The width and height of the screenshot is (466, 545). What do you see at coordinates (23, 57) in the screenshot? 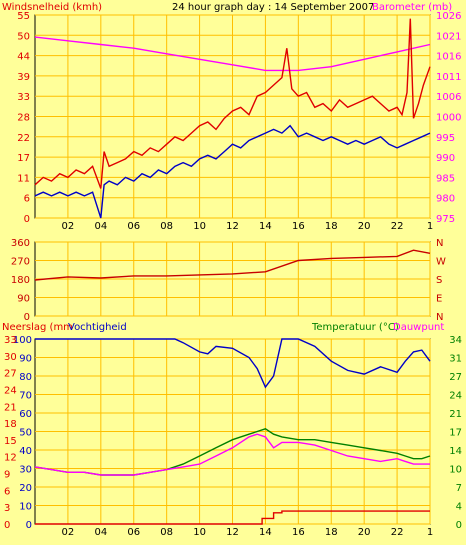
I see `wind-tick-label: 44` at bounding box center [23, 57].